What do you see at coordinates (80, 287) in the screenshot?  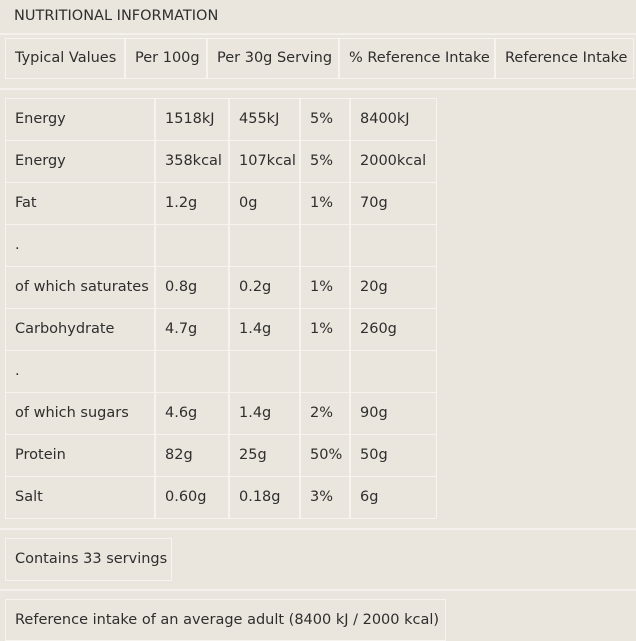 I see `nutrient-cell: of which saturates` at bounding box center [80, 287].